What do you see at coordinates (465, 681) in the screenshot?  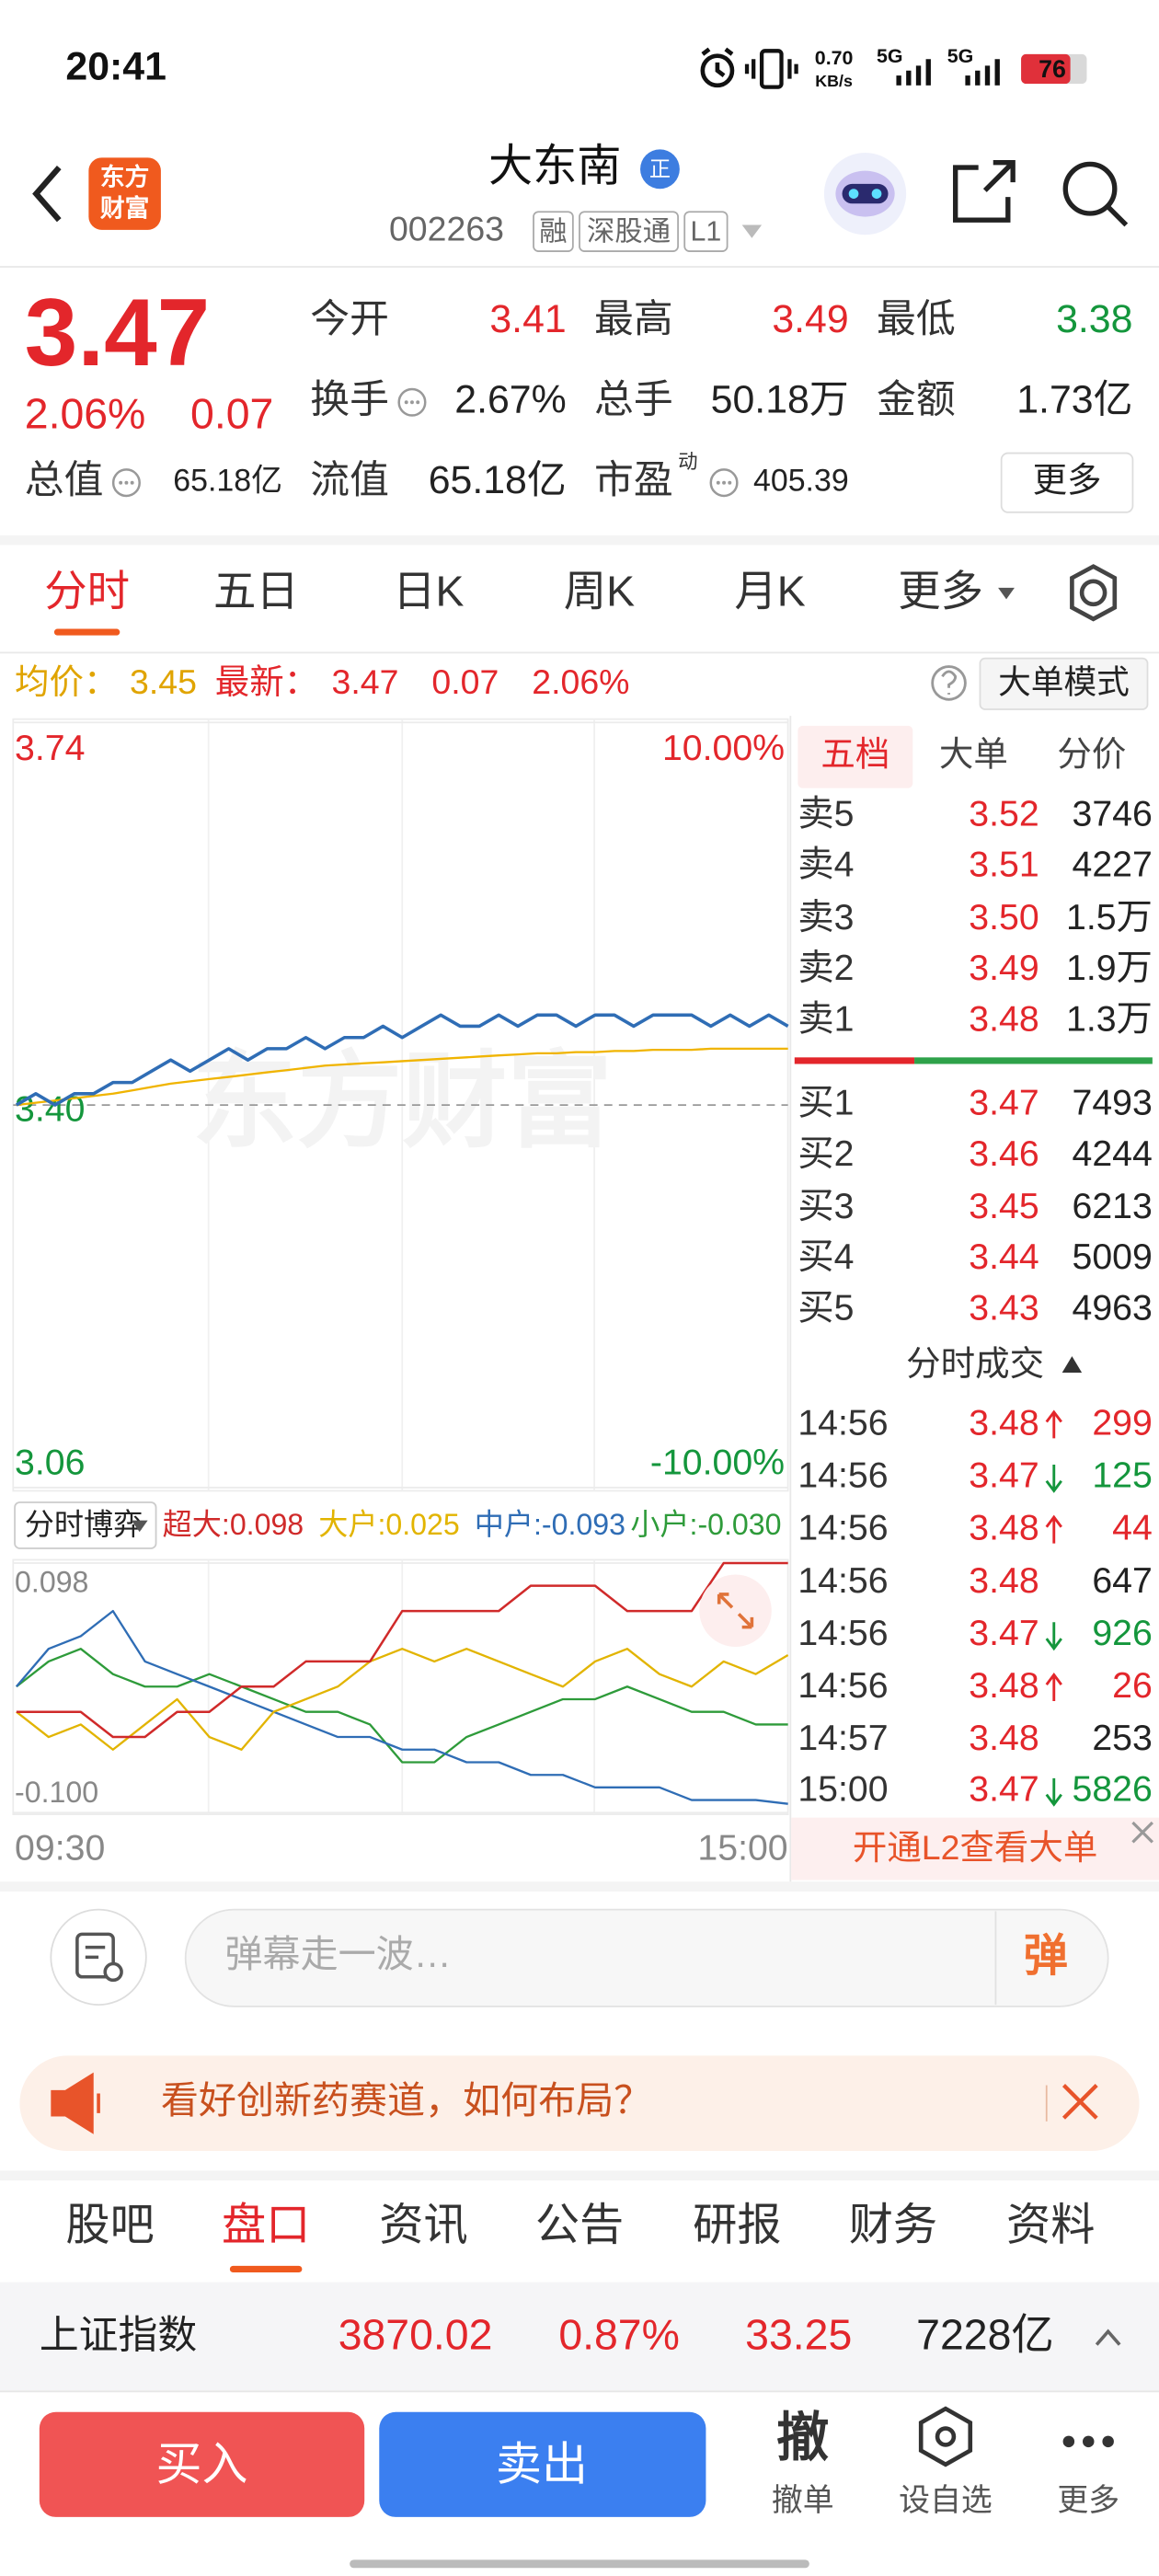 I see `last-change: 0.07` at bounding box center [465, 681].